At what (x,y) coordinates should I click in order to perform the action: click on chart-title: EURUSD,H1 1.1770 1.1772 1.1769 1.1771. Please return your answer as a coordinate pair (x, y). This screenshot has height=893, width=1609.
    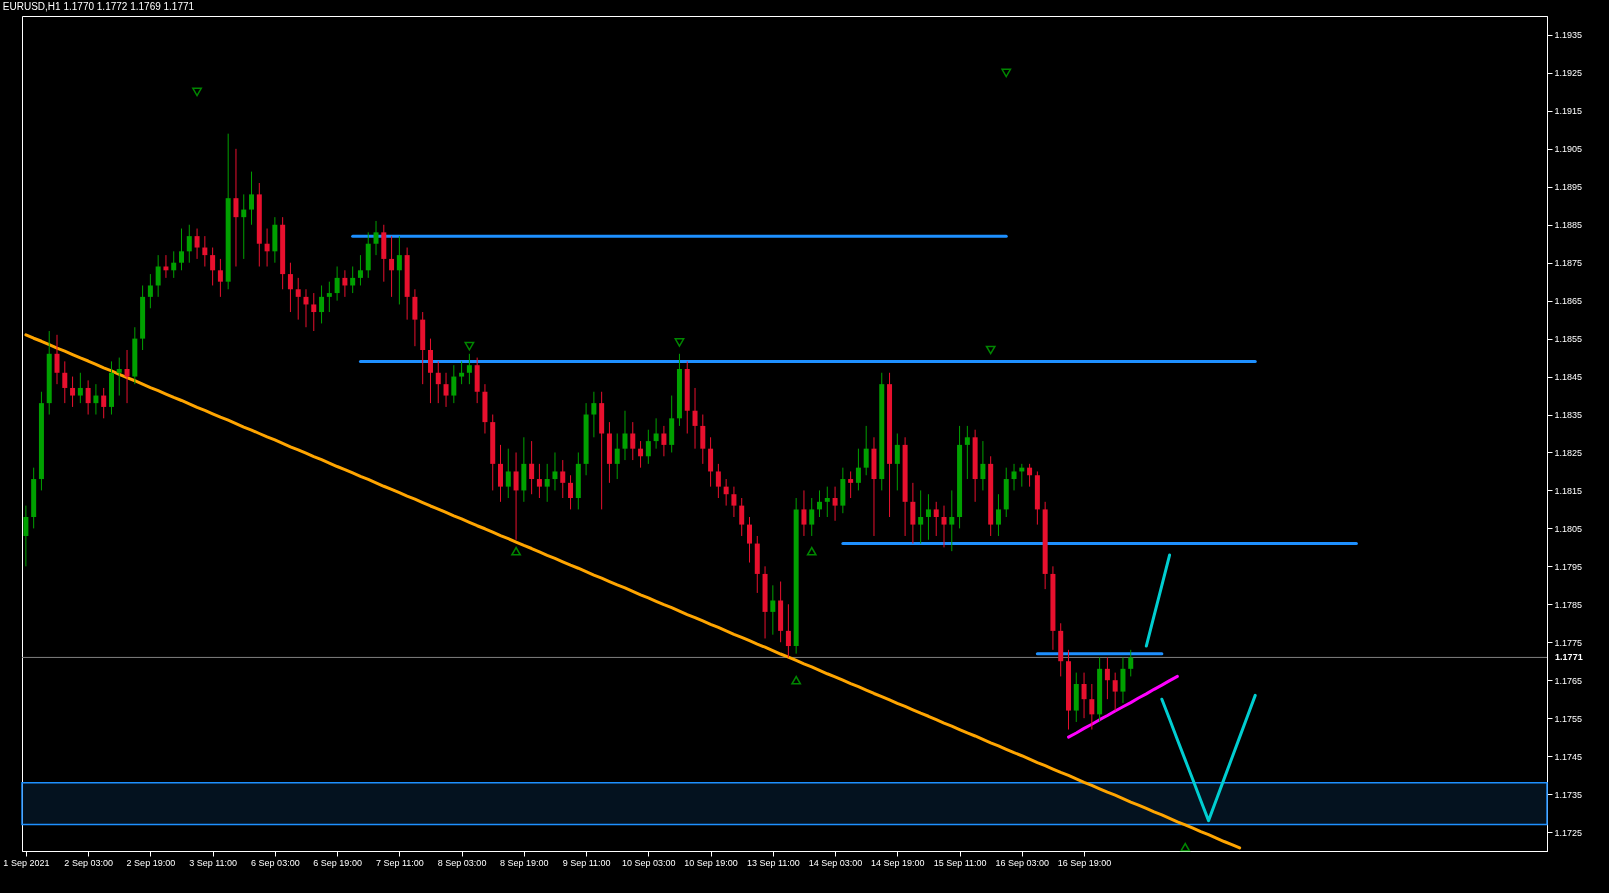
    Looking at the image, I should click on (98, 6).